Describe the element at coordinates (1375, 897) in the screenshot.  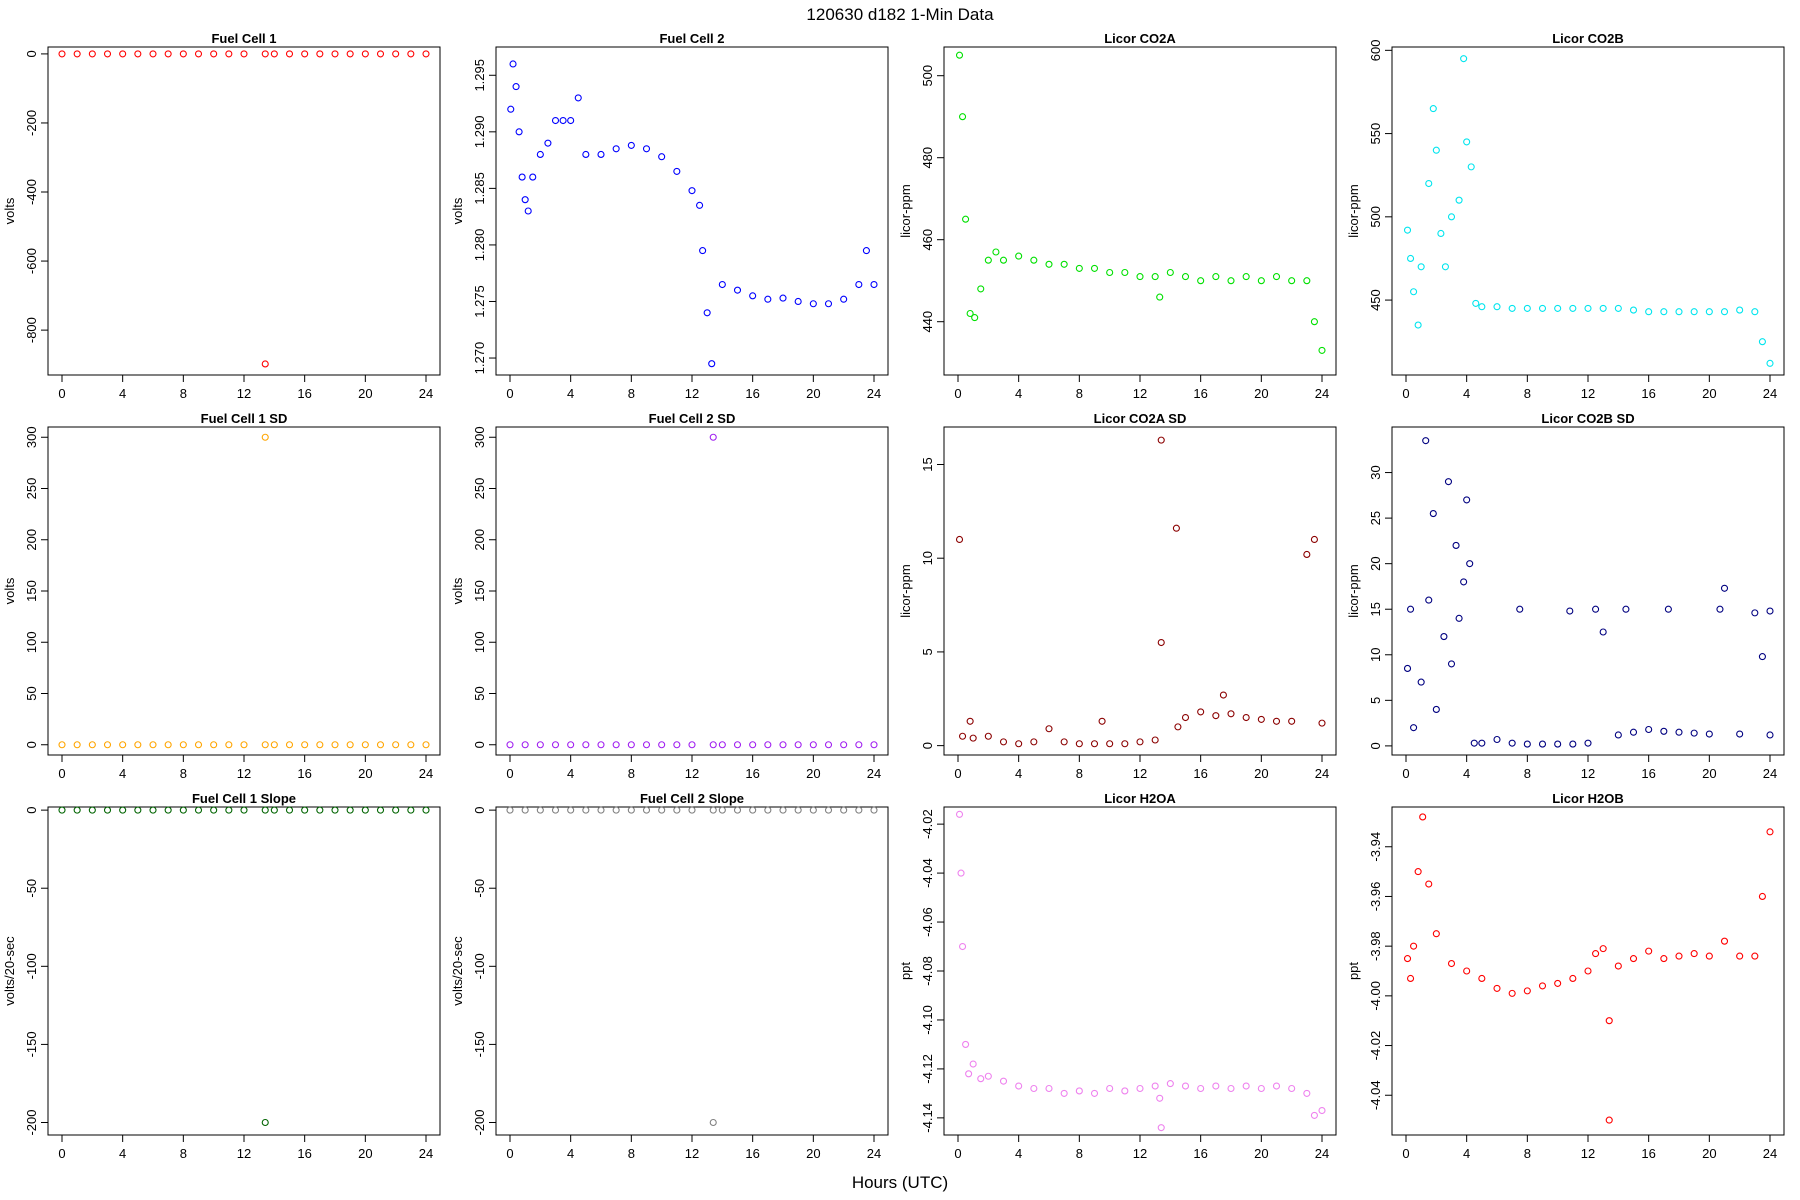
I see `y-tick-label: -3.96` at that location.